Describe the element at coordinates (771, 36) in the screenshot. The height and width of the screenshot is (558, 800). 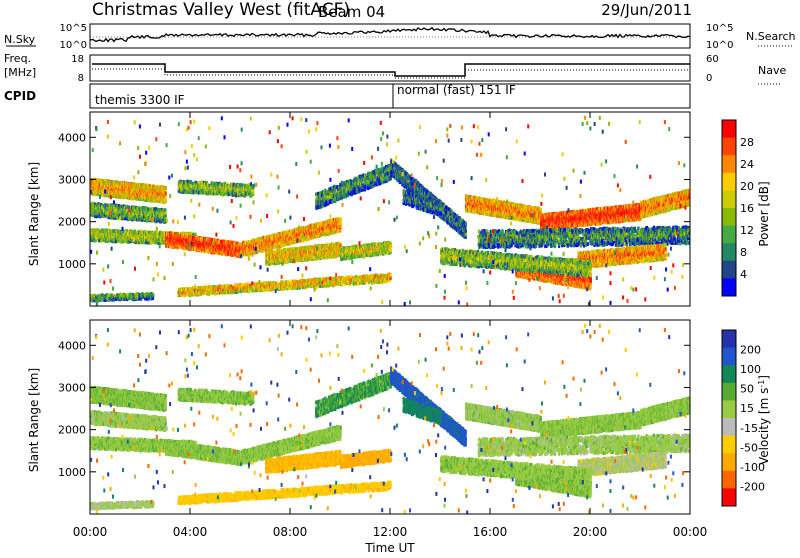
I see `nsearch-label: N.Search` at that location.